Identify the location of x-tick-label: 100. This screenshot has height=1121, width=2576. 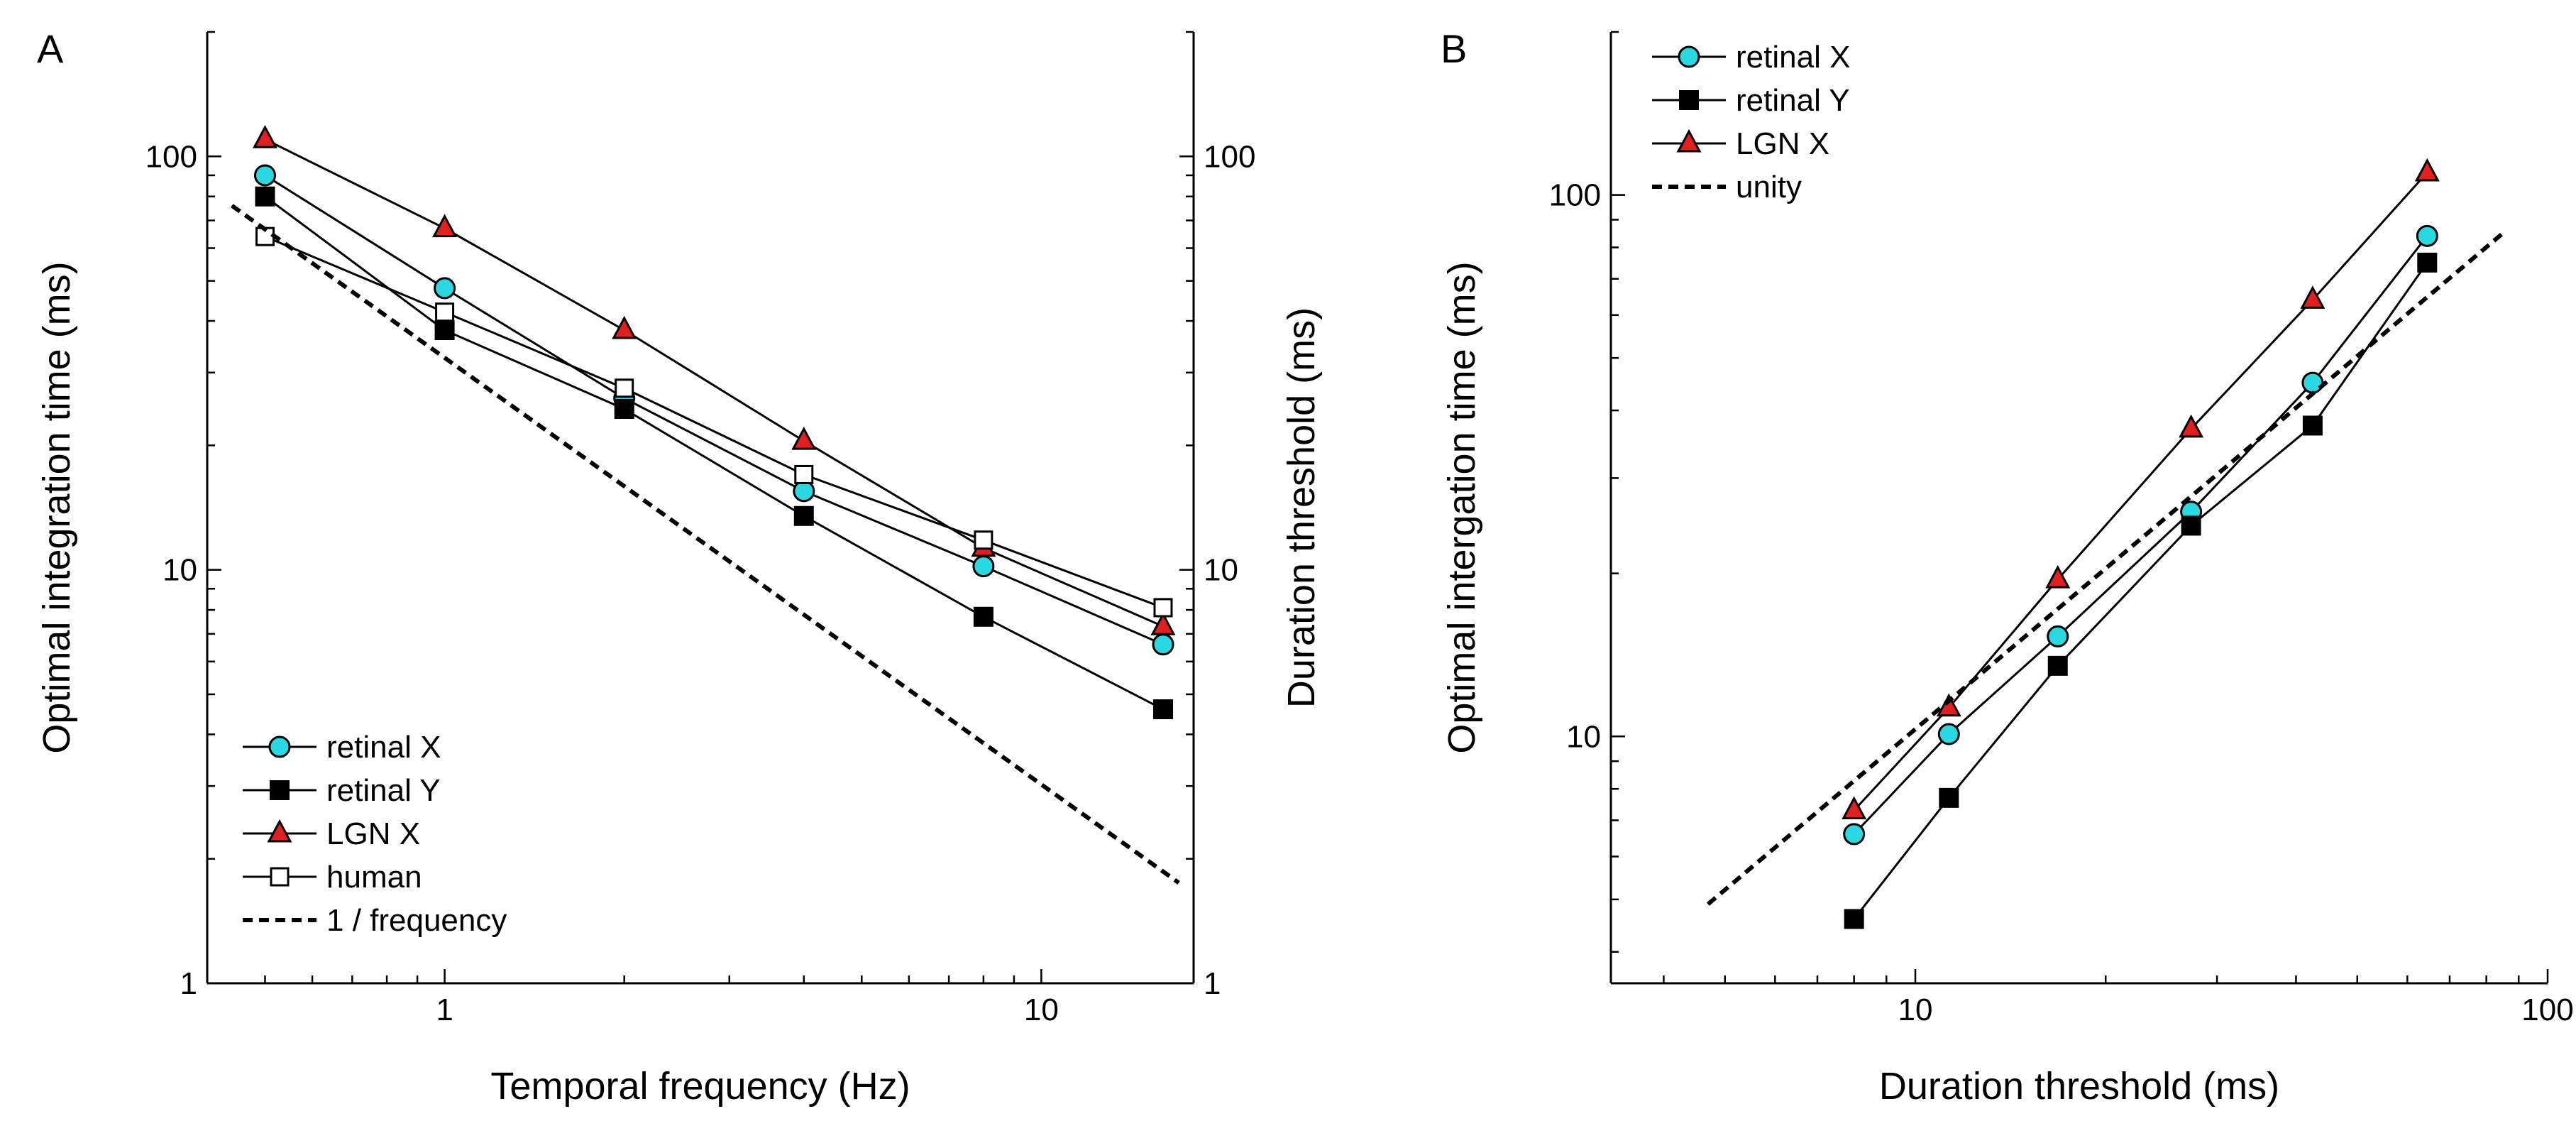
(2547, 1010).